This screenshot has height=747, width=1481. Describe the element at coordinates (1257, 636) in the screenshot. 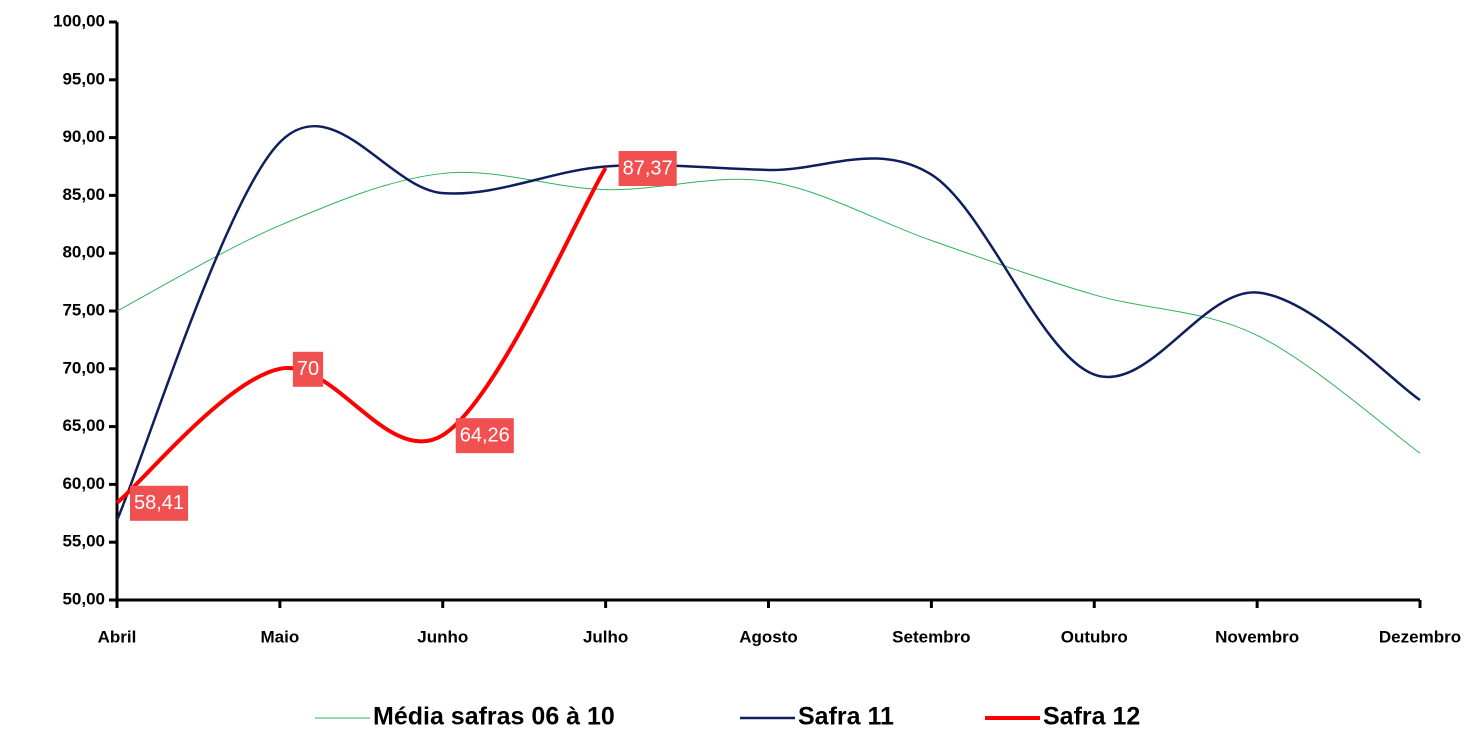

I see `x-tick-label: Novembro` at that location.